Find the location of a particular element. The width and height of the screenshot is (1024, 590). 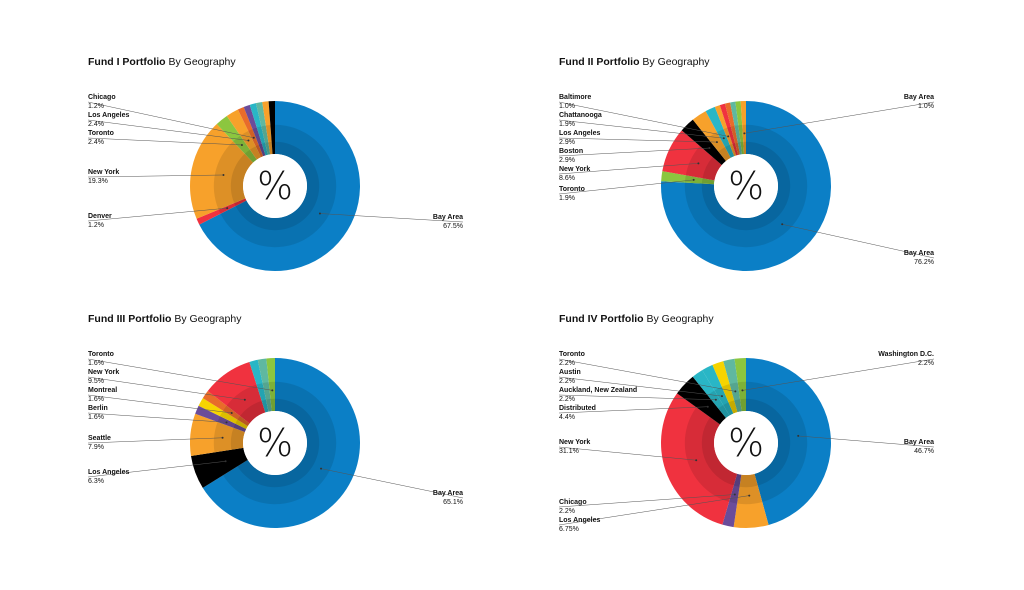

slice-name: Chicago is located at coordinates (573, 502).